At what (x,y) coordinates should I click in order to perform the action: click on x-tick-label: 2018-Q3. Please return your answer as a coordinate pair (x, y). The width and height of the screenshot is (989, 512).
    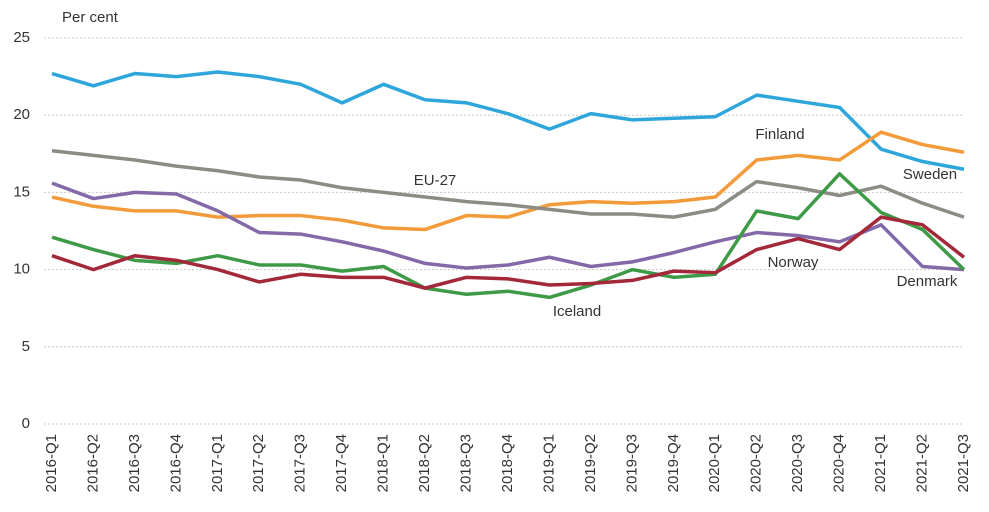
    Looking at the image, I should click on (466, 463).